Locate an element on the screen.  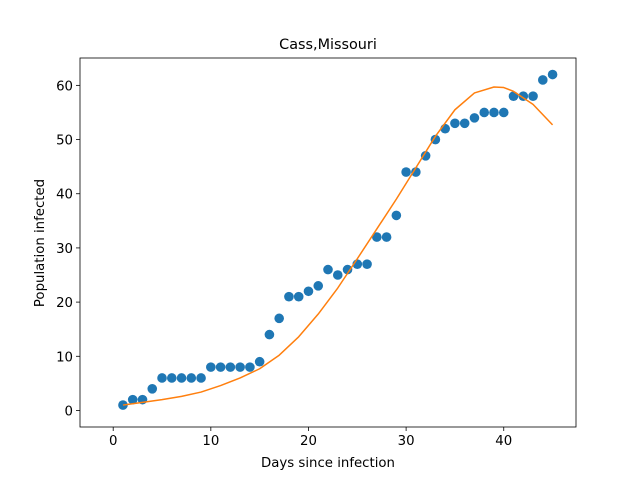
y-tick-label: 10 is located at coordinates (64, 357).